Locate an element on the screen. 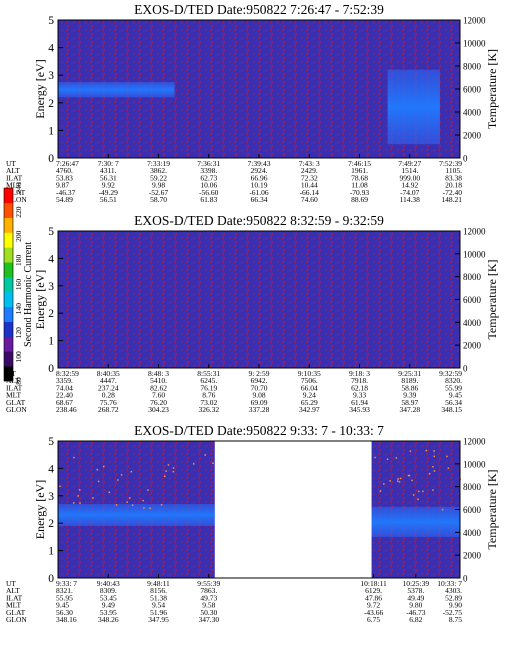 This screenshot has width=505, height=649. y-tick-label: 0 is located at coordinates (51, 369).